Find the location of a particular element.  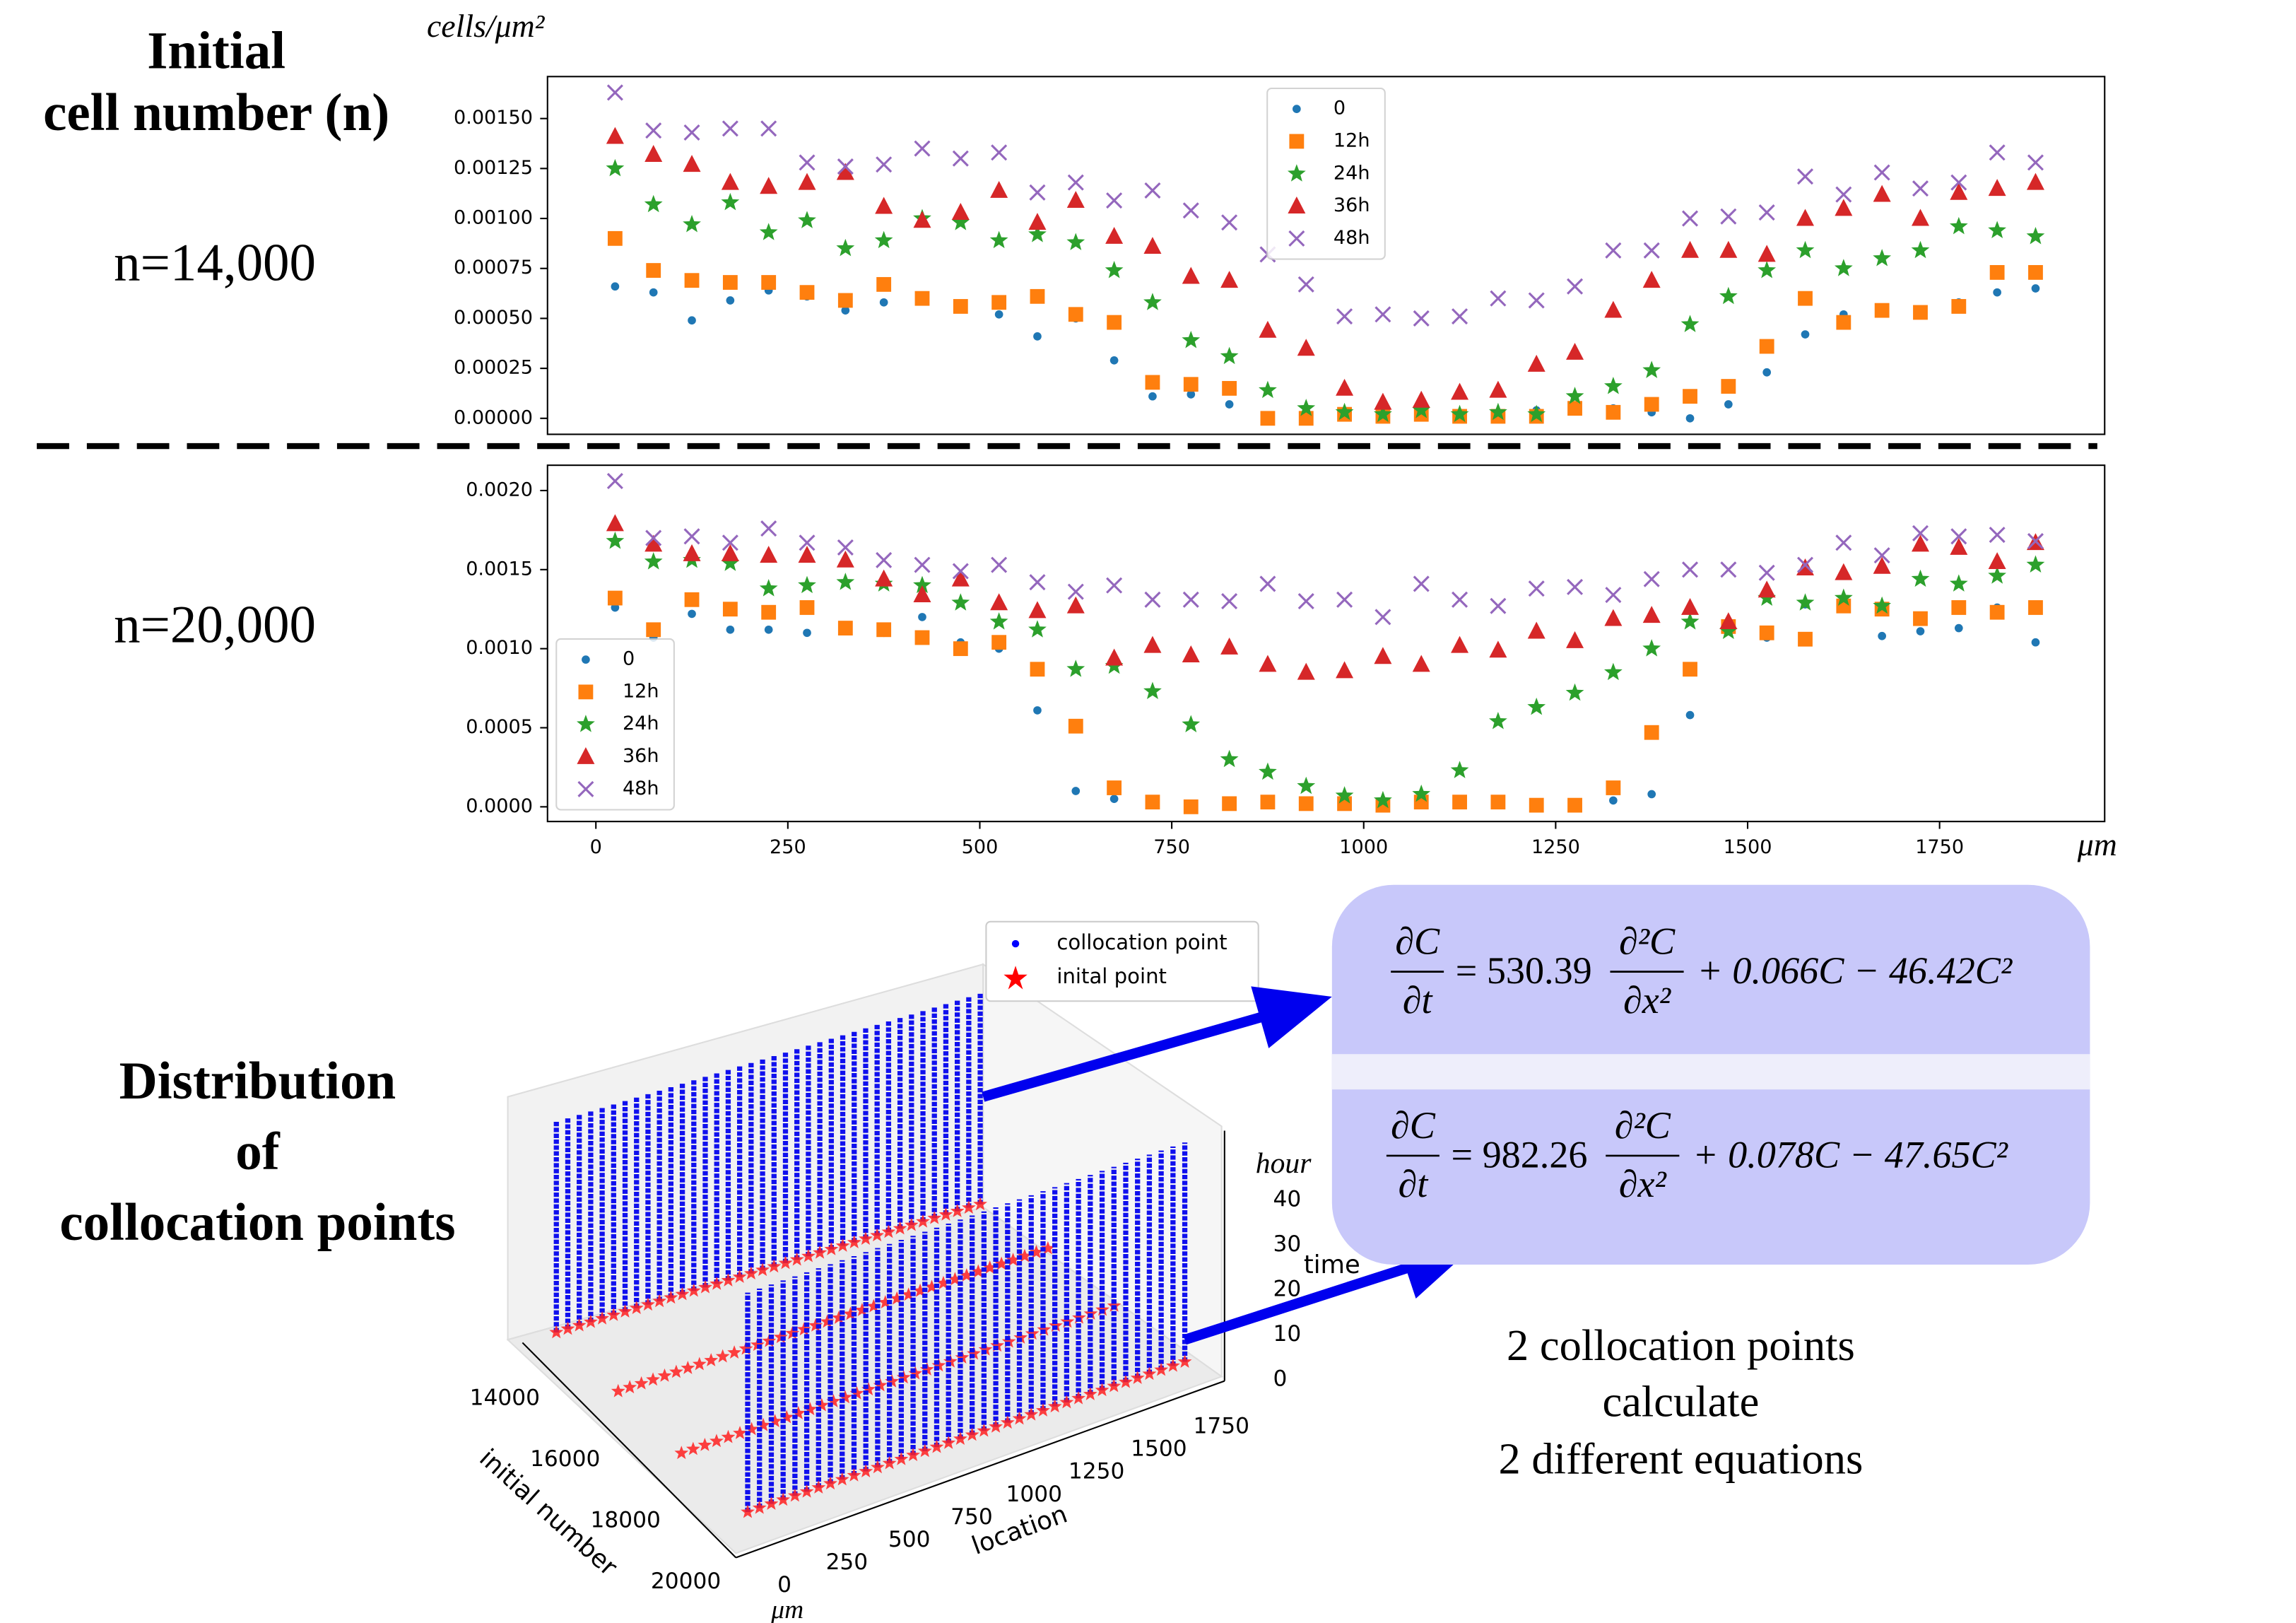

tick-label: 0 is located at coordinates (1281, 1379).